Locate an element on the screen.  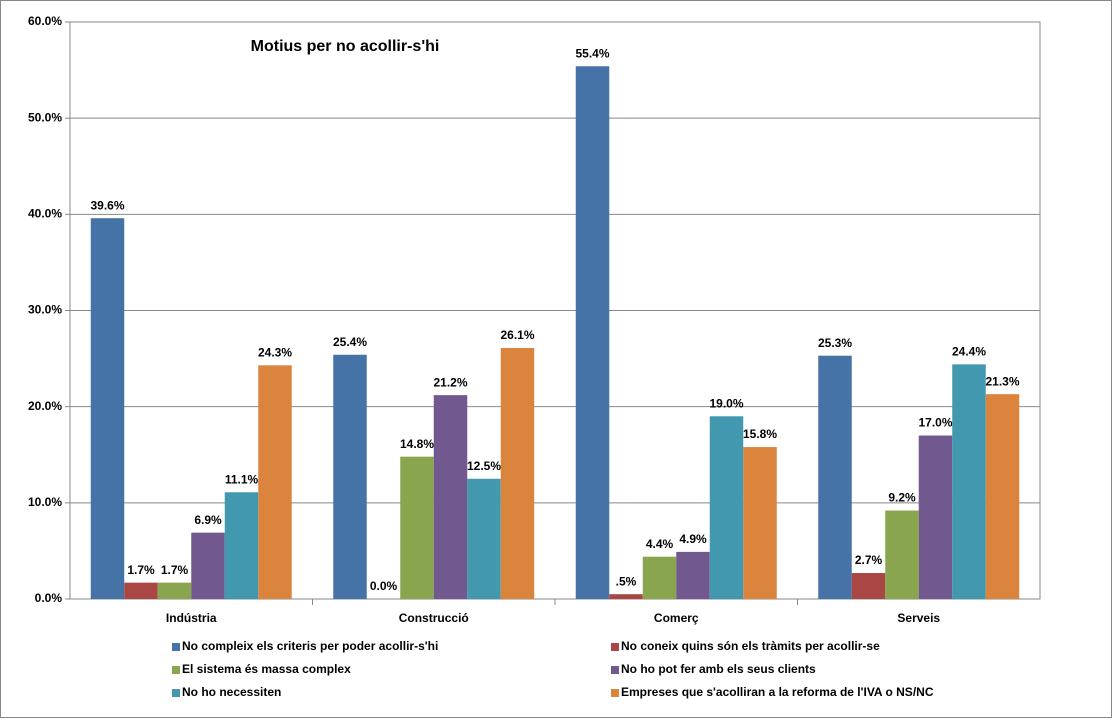
x-tick-label: Serveis is located at coordinates (918, 618).